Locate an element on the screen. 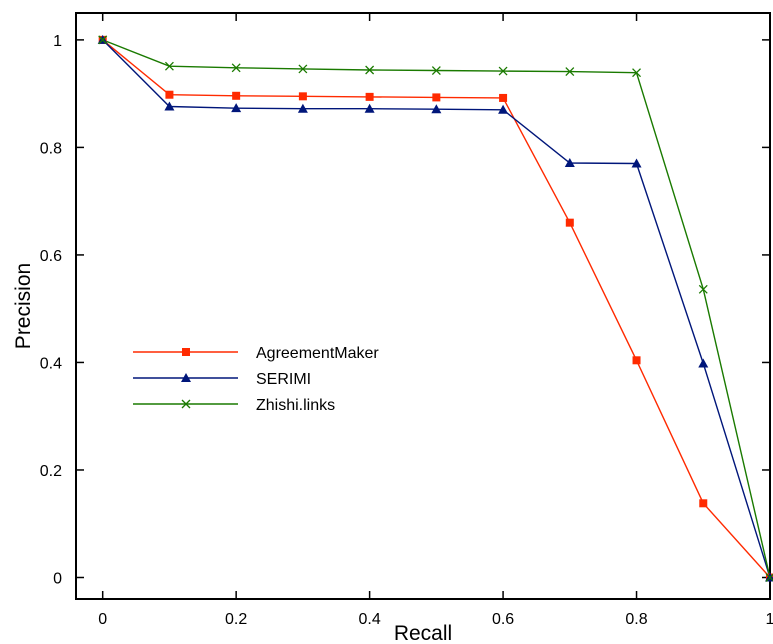  legend-label-agreementmaker: AgreementMaker is located at coordinates (317, 353).